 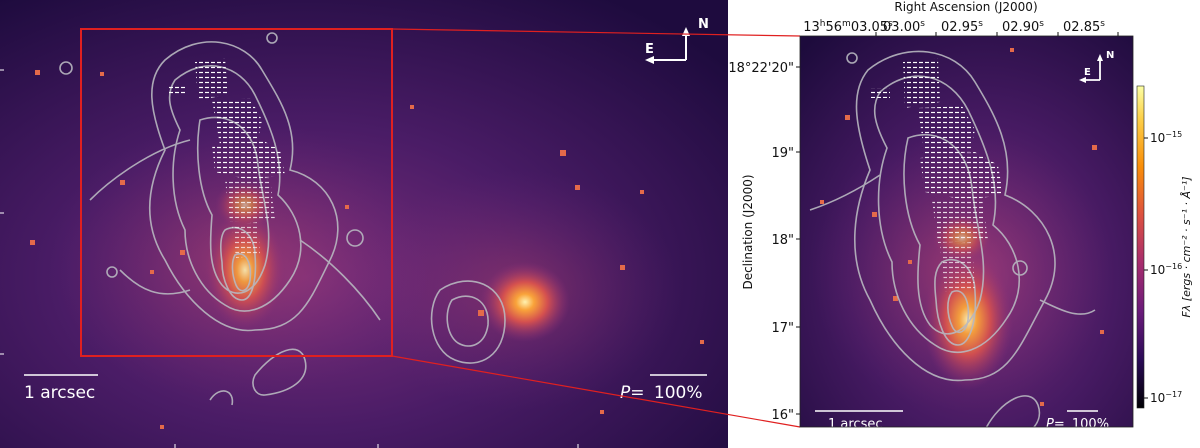 I want to click on colorbar-tick-0: 10−15, so click(x=1166, y=137).